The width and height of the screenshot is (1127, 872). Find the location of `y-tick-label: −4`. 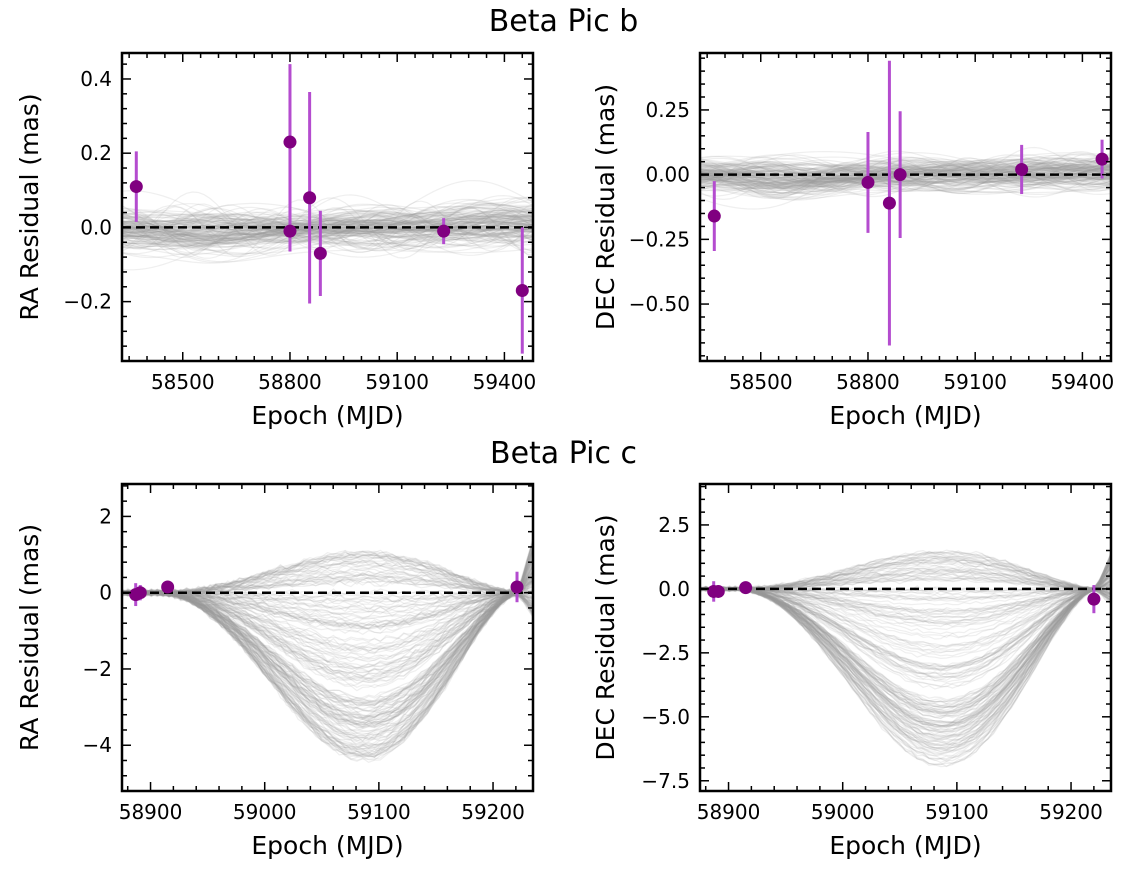

y-tick-label: −4 is located at coordinates (97, 745).